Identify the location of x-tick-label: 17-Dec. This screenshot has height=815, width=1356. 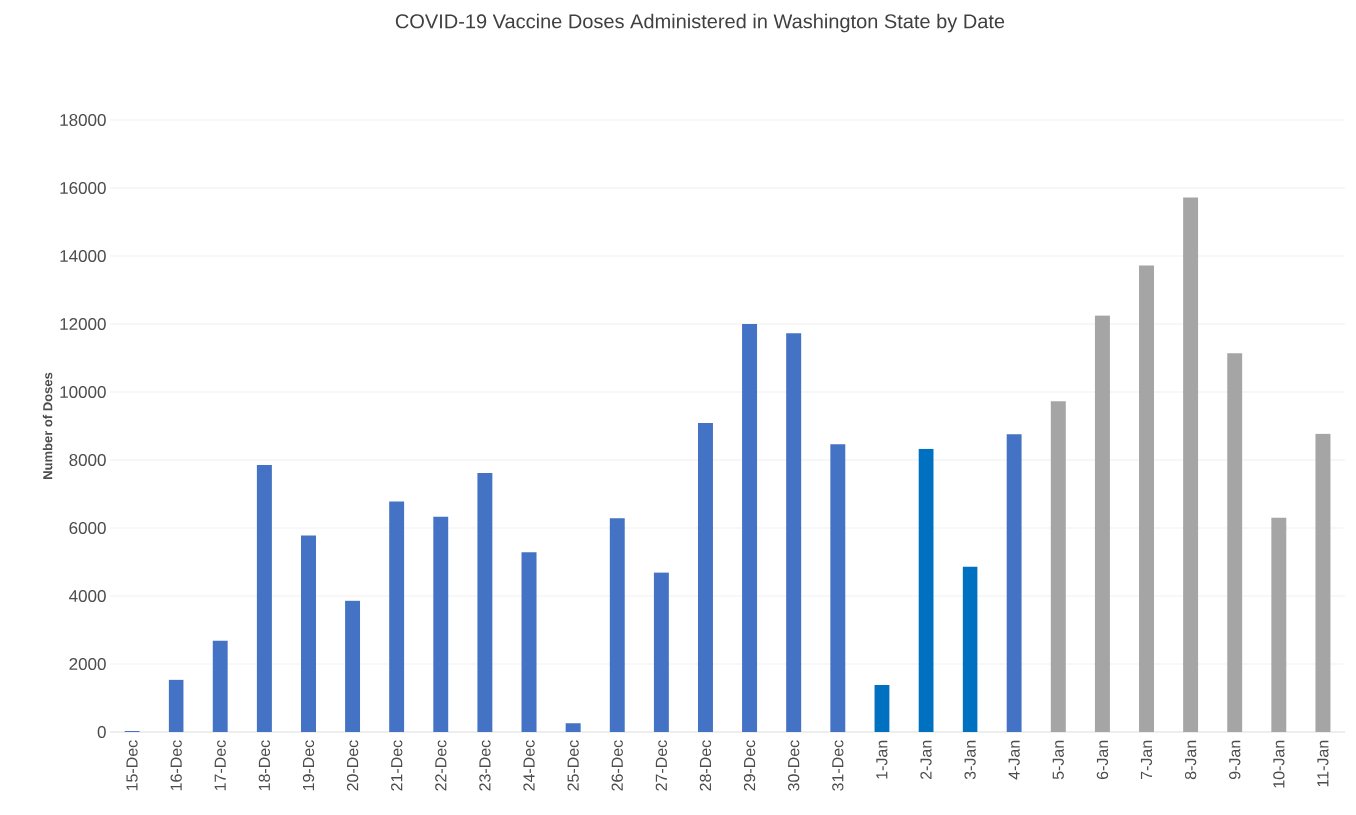
(220, 765).